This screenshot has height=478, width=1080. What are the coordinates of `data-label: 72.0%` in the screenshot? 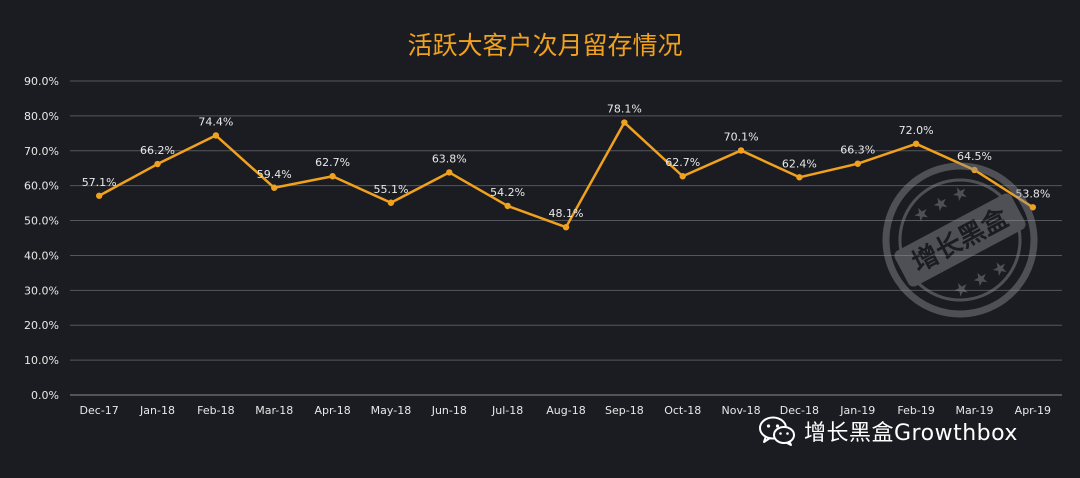 It's located at (916, 130).